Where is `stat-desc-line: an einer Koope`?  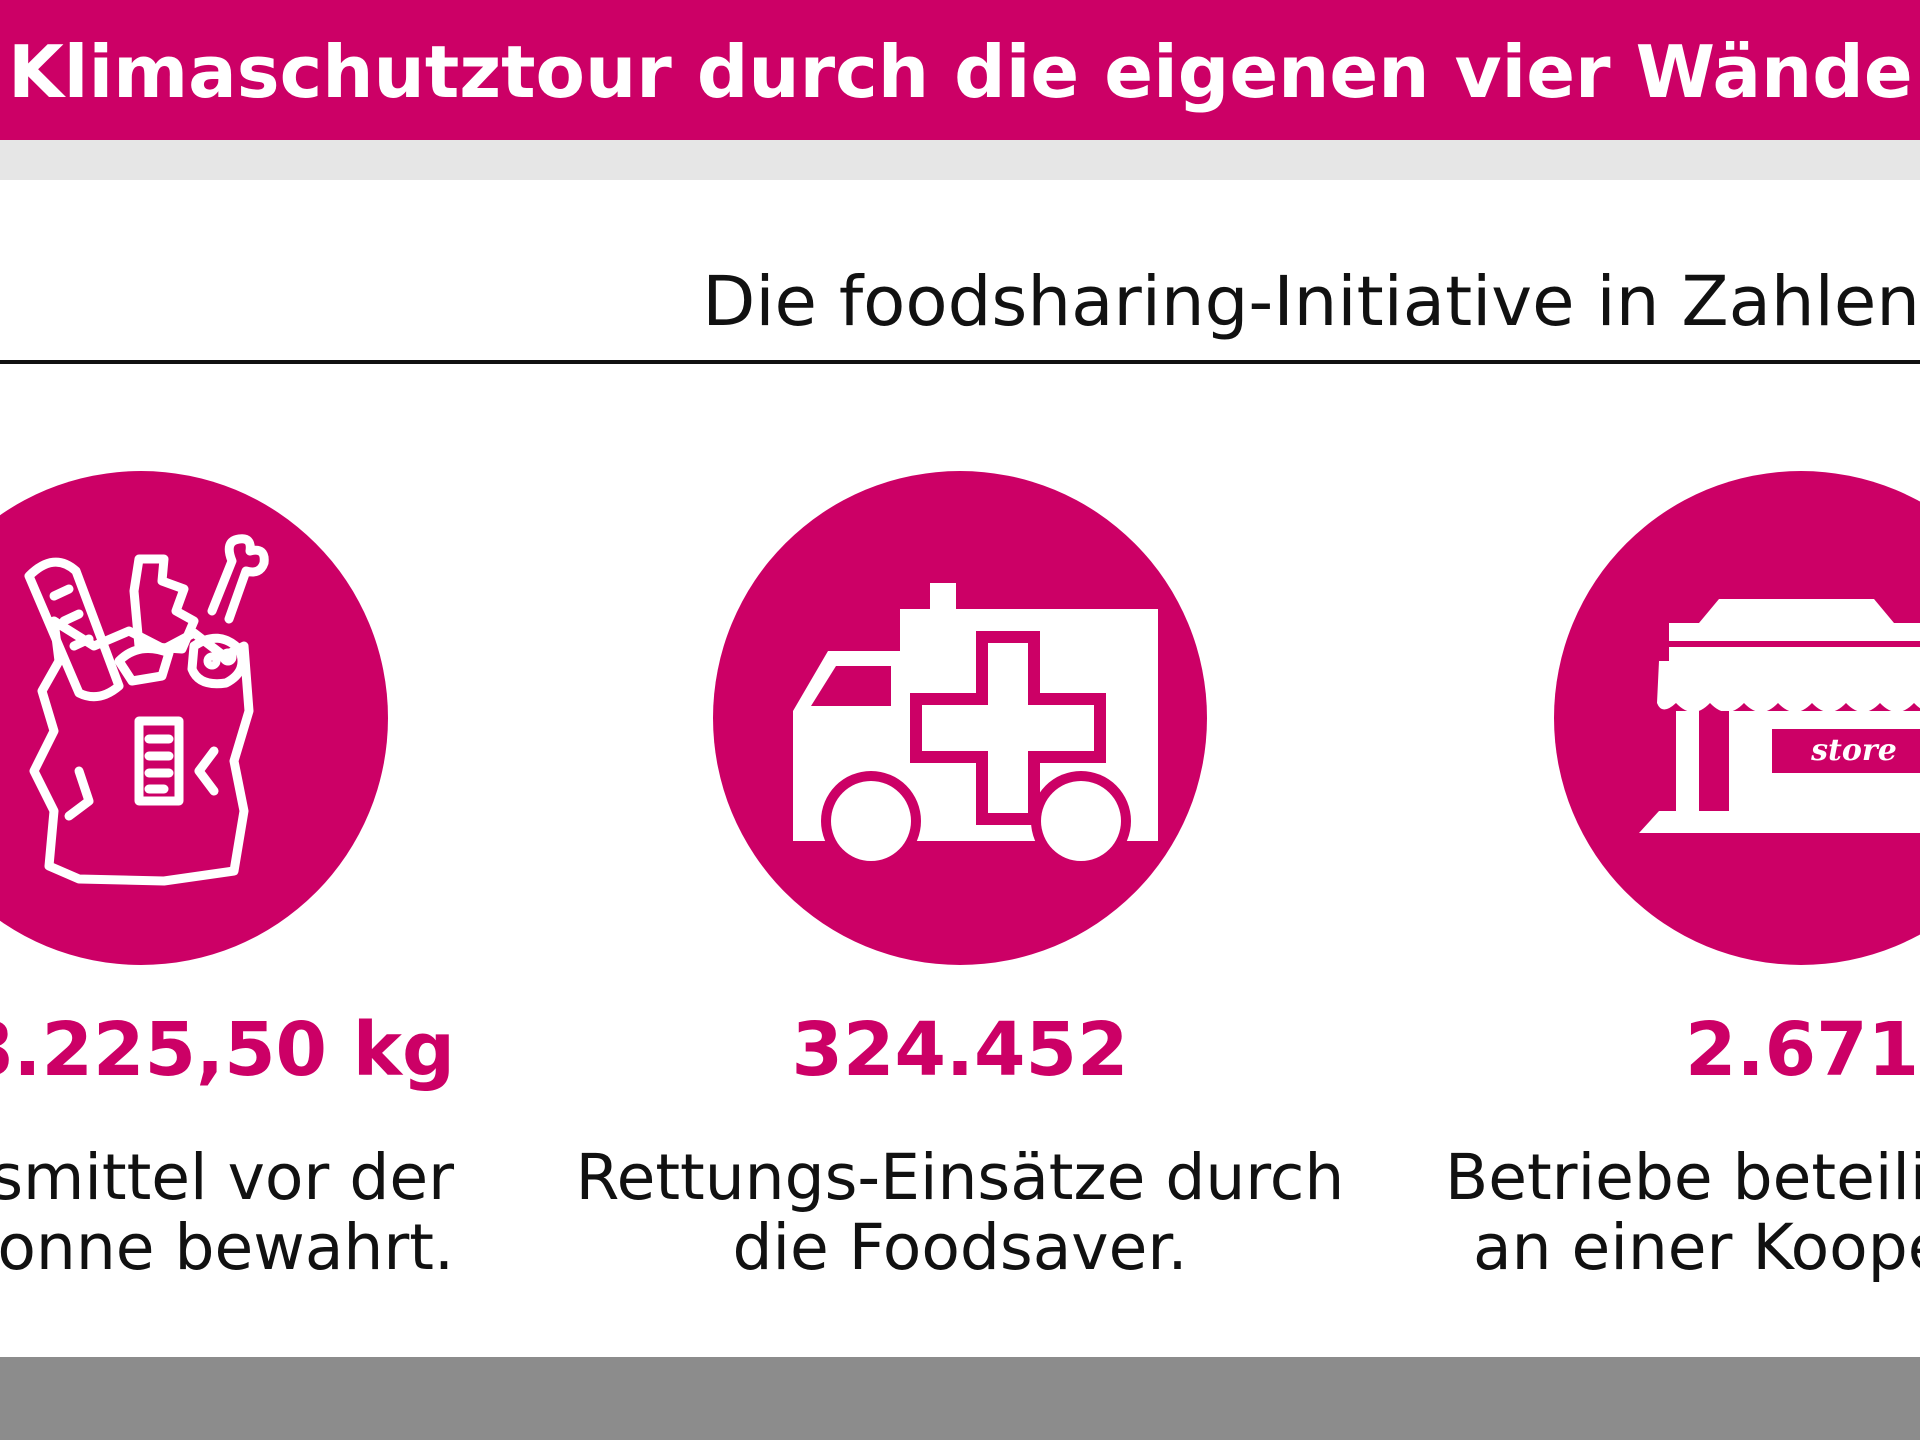
stat-desc-line: an einer Koope is located at coordinates (1696, 1247).